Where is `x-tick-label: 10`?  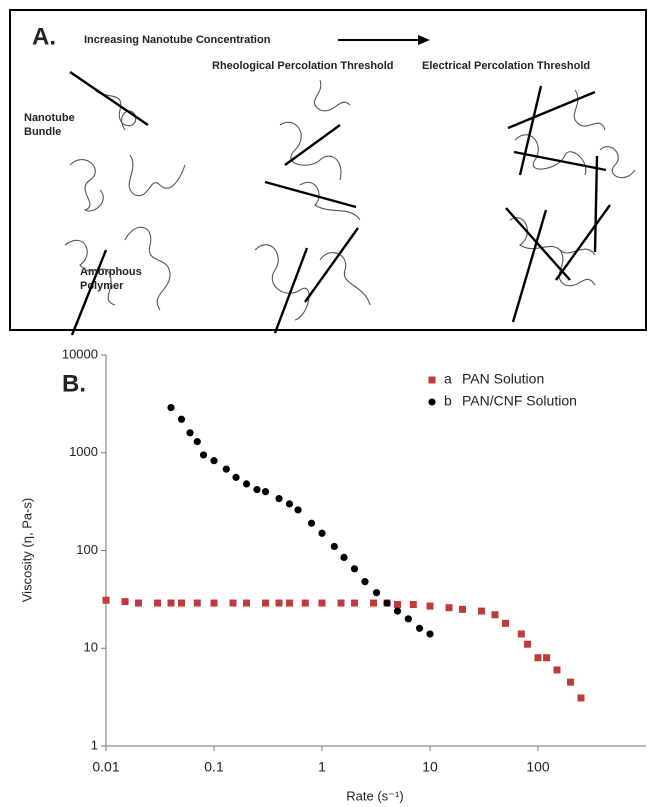 x-tick-label: 10 is located at coordinates (430, 767).